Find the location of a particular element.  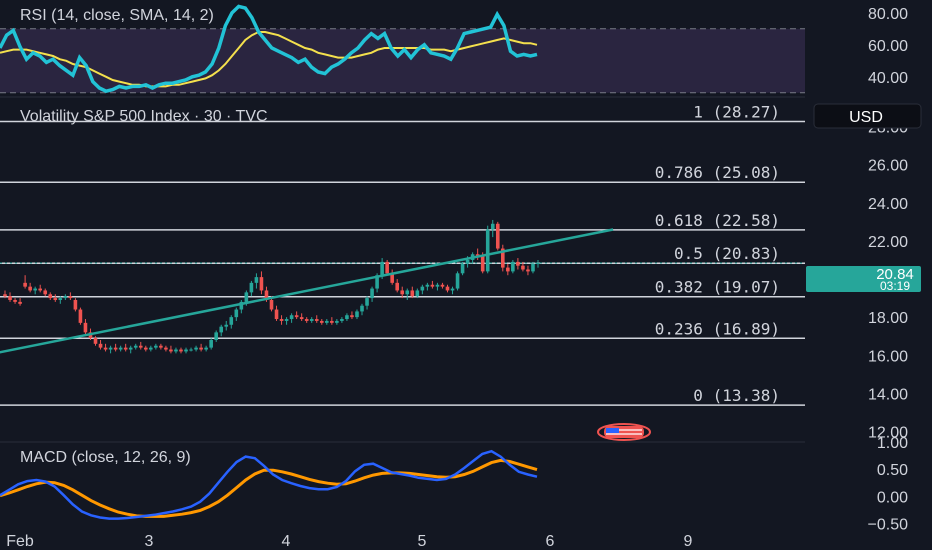

candlestick-series is located at coordinates (271, 286).